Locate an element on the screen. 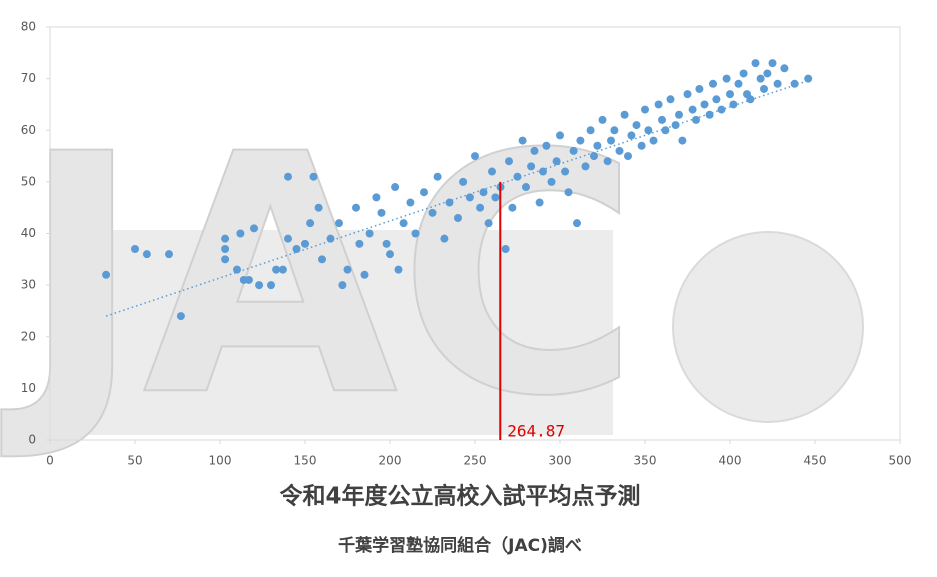 This screenshot has height=577, width=937. y-tick-label: 0 is located at coordinates (32, 440).